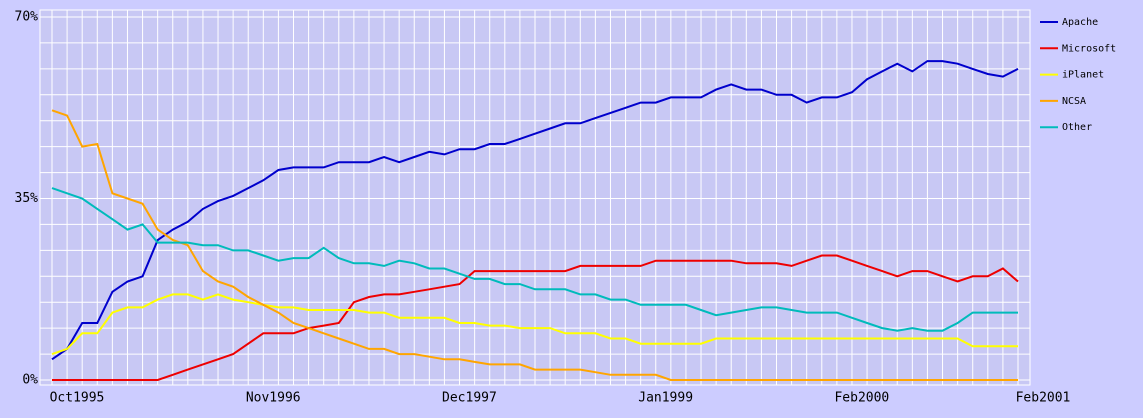  I want to click on y-tick-label: 0%, so click(30, 380).